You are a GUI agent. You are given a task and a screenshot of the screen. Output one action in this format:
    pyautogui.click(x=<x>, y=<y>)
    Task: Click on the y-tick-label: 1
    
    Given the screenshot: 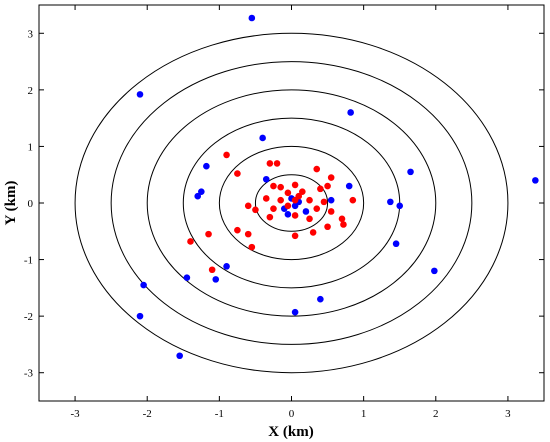 What is the action you would take?
    pyautogui.click(x=31, y=147)
    